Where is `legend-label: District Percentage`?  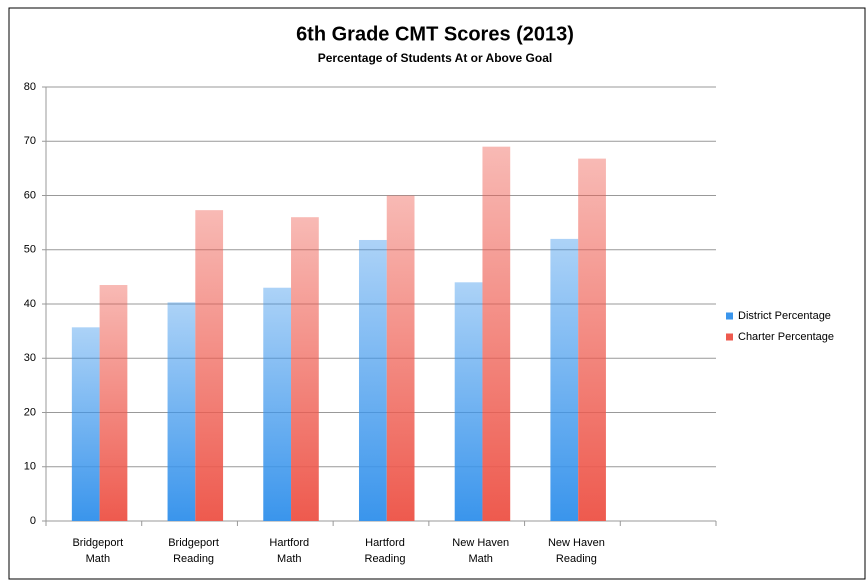
legend-label: District Percentage is located at coordinates (784, 316).